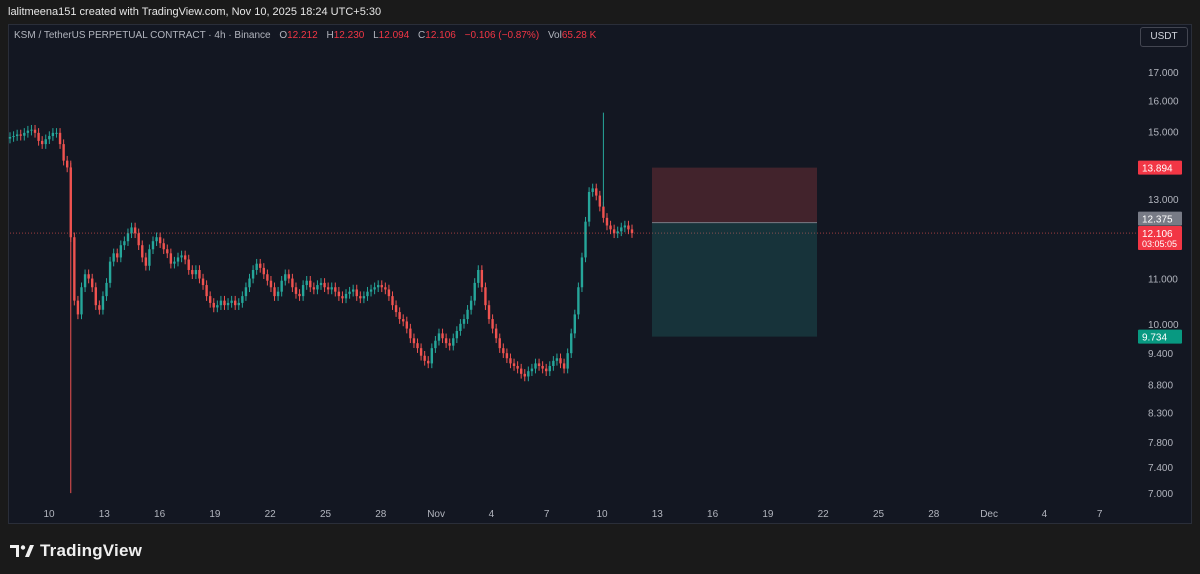 The width and height of the screenshot is (1200, 574). I want to click on x-tick-label-17: Dec, so click(989, 514).